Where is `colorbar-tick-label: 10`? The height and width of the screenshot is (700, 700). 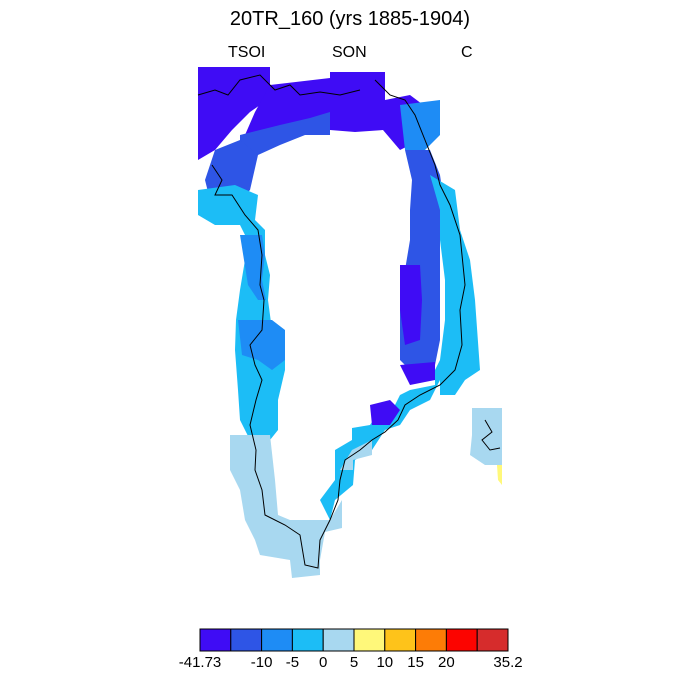 colorbar-tick-label: 10 is located at coordinates (385, 662).